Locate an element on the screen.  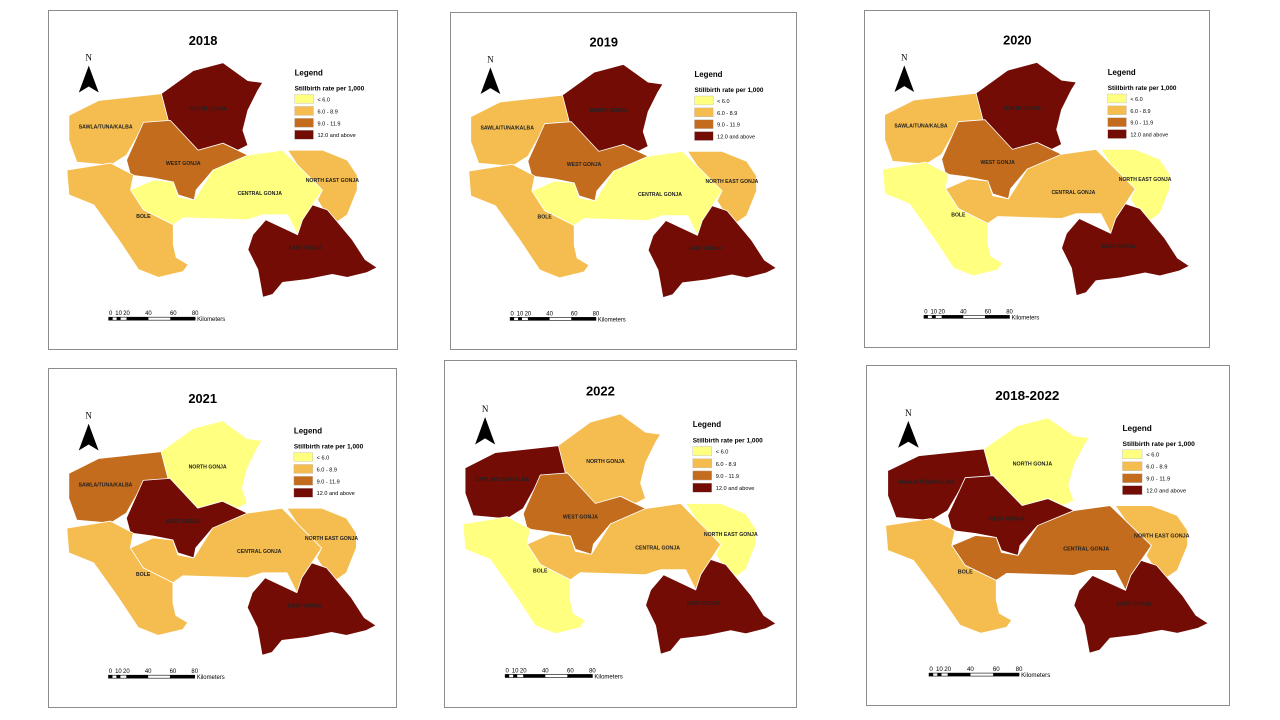
legend-subtitle: Stillbirth rate per 1,000 is located at coordinates (1158, 444).